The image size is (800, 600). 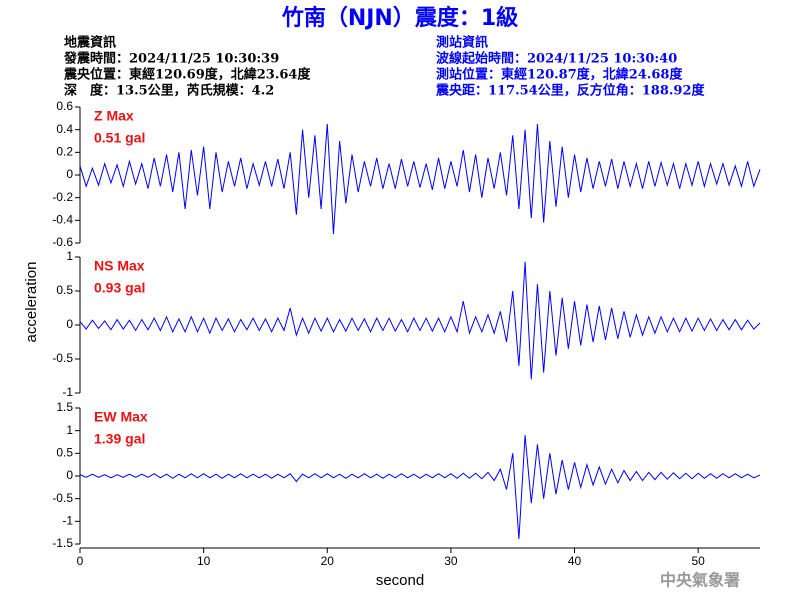 I want to click on y-tick-label: 0.6, so click(x=64, y=106).